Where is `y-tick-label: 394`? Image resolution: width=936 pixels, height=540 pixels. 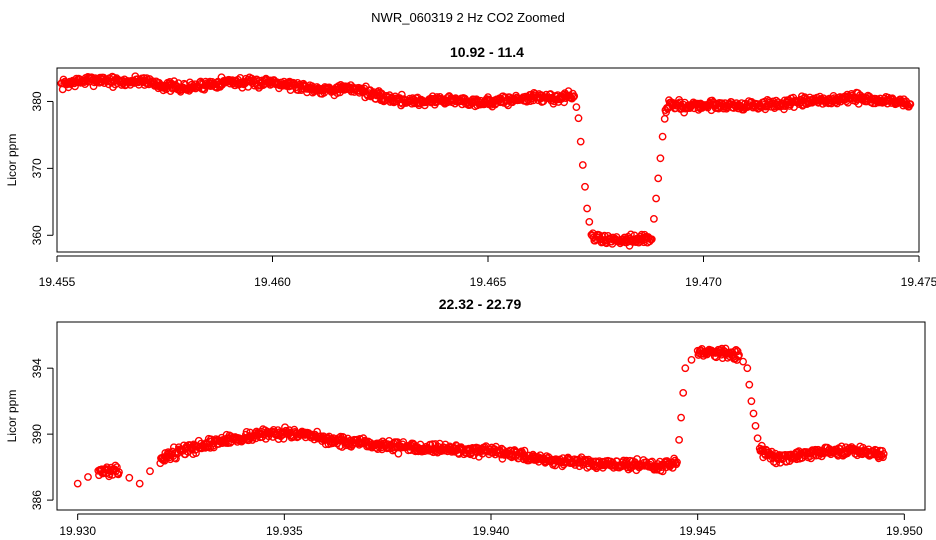 y-tick-label: 394 is located at coordinates (37, 368).